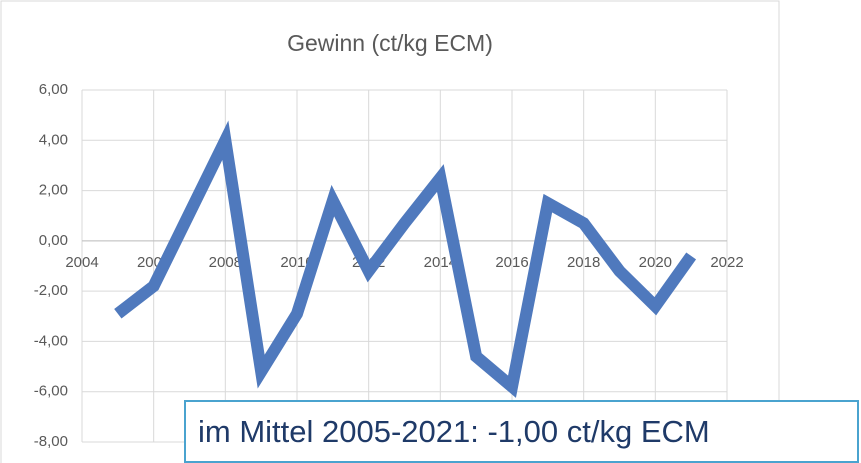 The width and height of the screenshot is (861, 463). What do you see at coordinates (390, 43) in the screenshot?
I see `chart-title: Gewinn (ct/kg ECM)` at bounding box center [390, 43].